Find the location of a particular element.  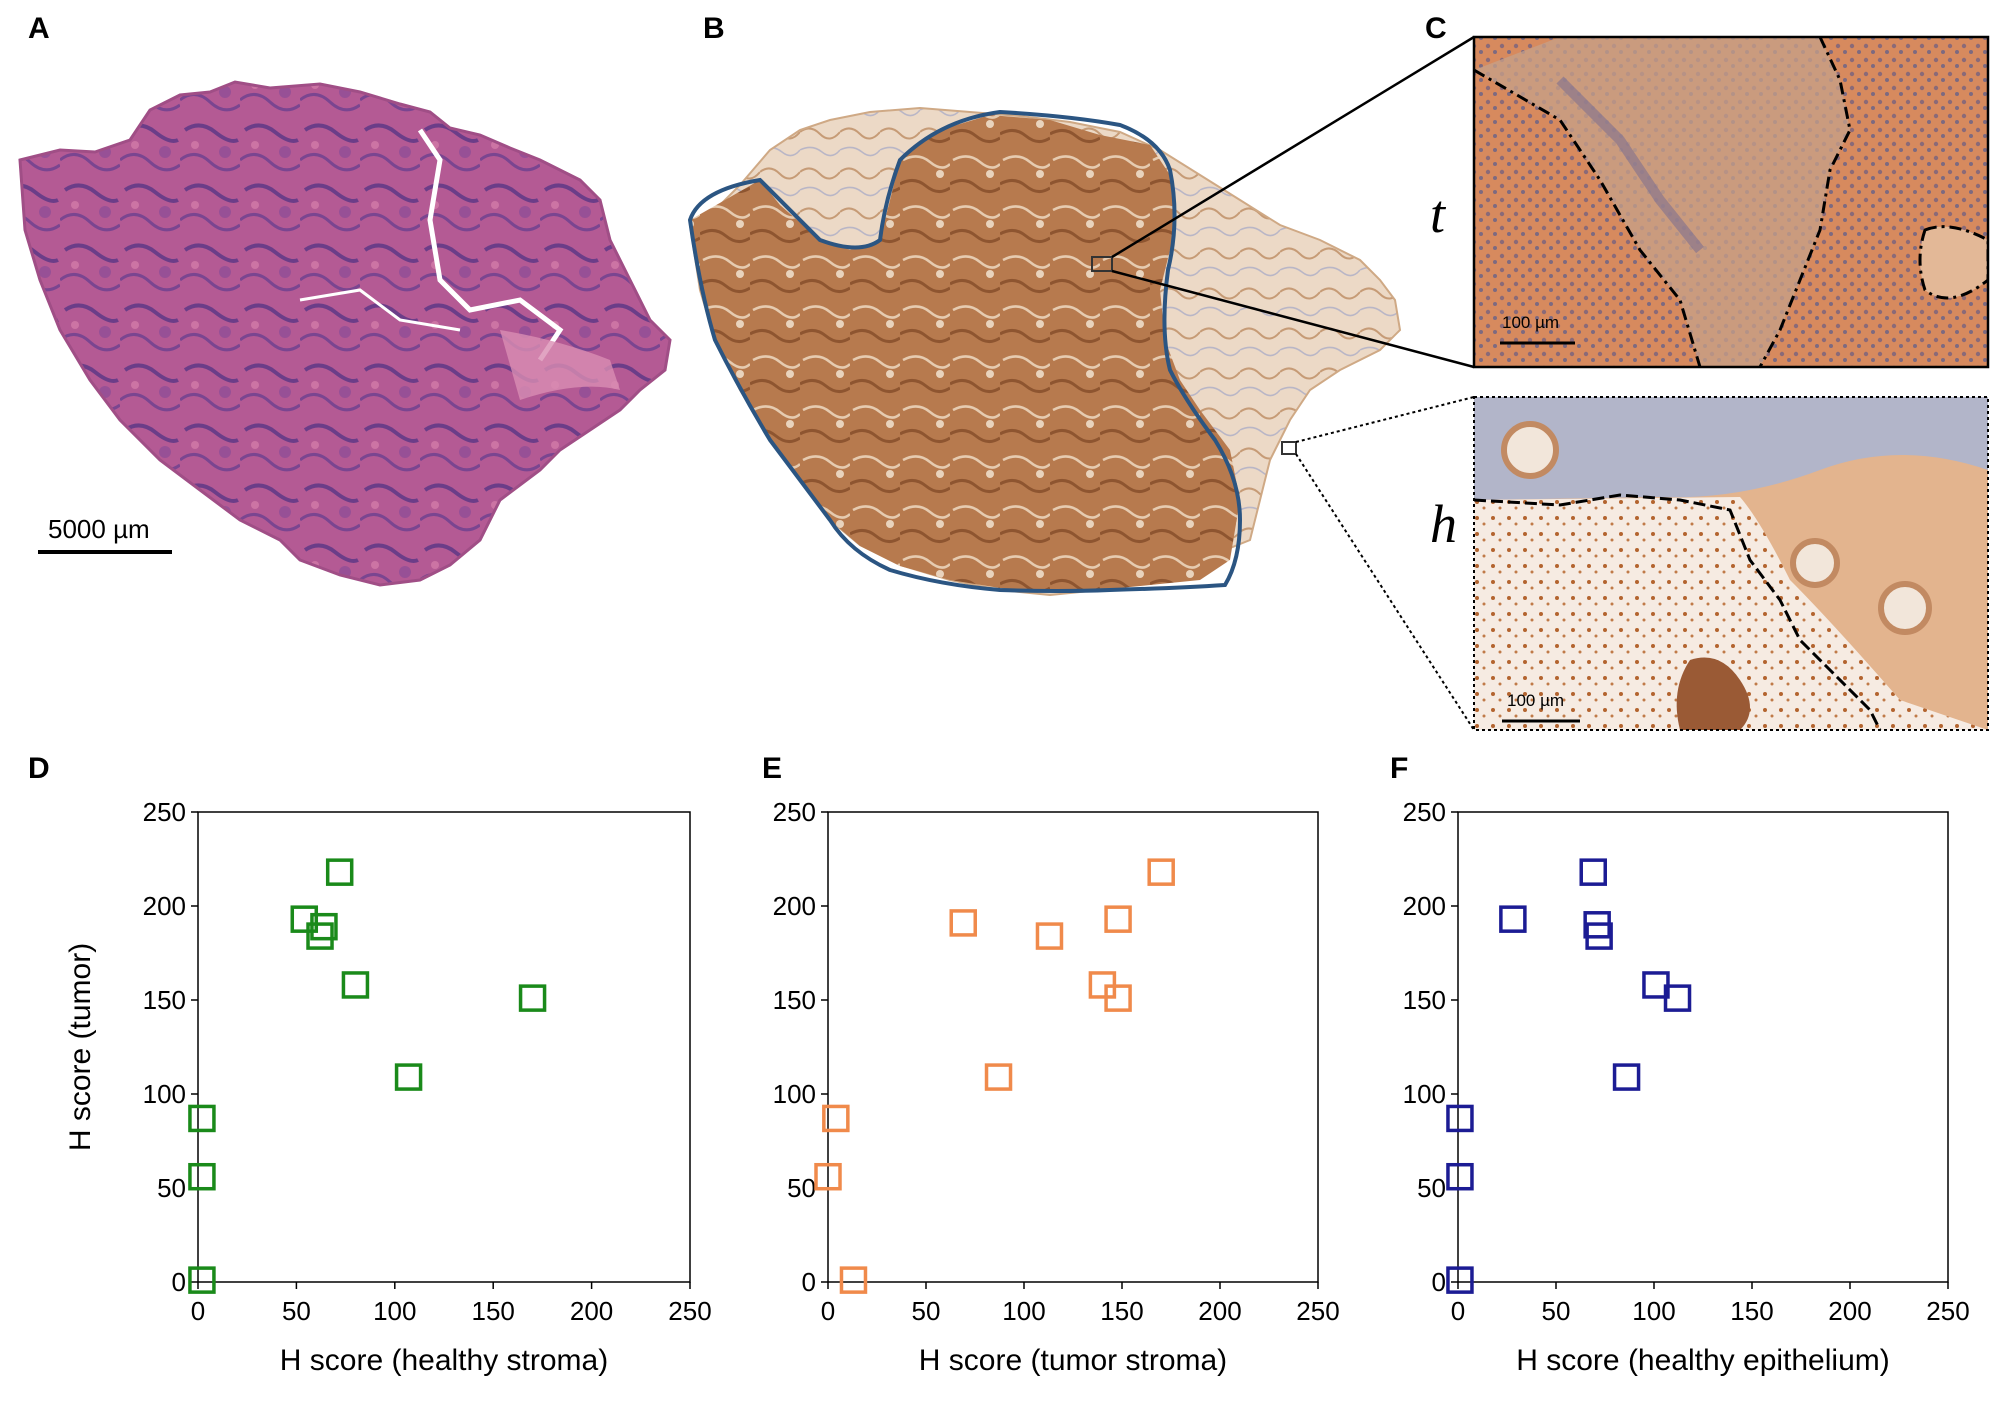

x-axis-label-f: H score (healthy epithelium) is located at coordinates (1703, 1360).